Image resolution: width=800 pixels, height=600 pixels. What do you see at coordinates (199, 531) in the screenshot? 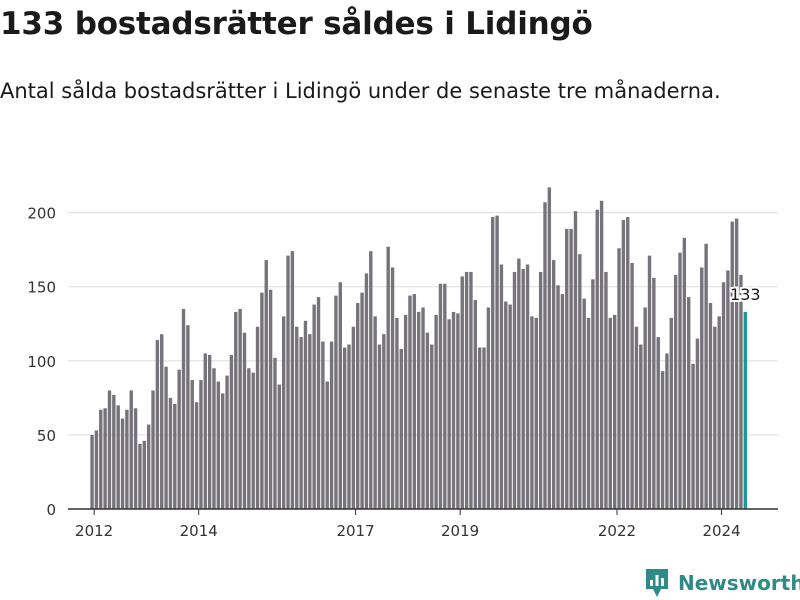
I see `x-tick-label: 2014` at bounding box center [199, 531].